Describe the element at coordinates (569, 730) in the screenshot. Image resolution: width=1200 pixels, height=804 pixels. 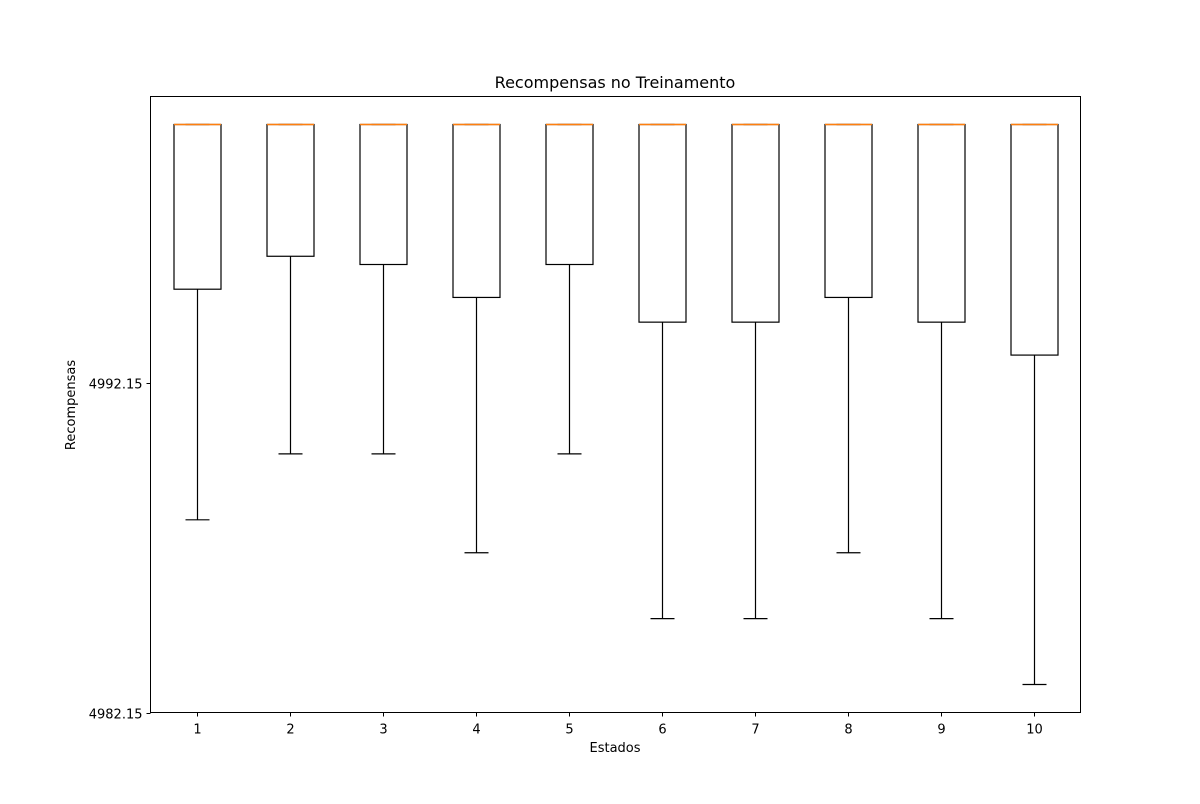
I see `x-tick-label: 5` at that location.